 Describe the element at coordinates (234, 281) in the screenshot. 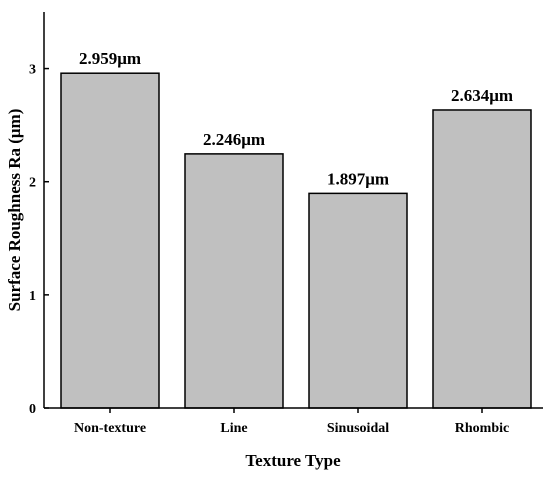

I see `bar-line` at that location.